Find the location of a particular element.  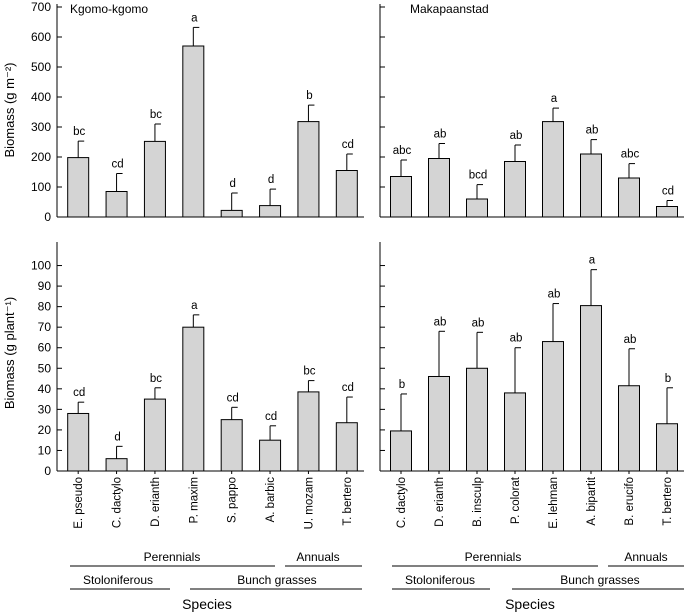

significance-label: d is located at coordinates (232, 184).